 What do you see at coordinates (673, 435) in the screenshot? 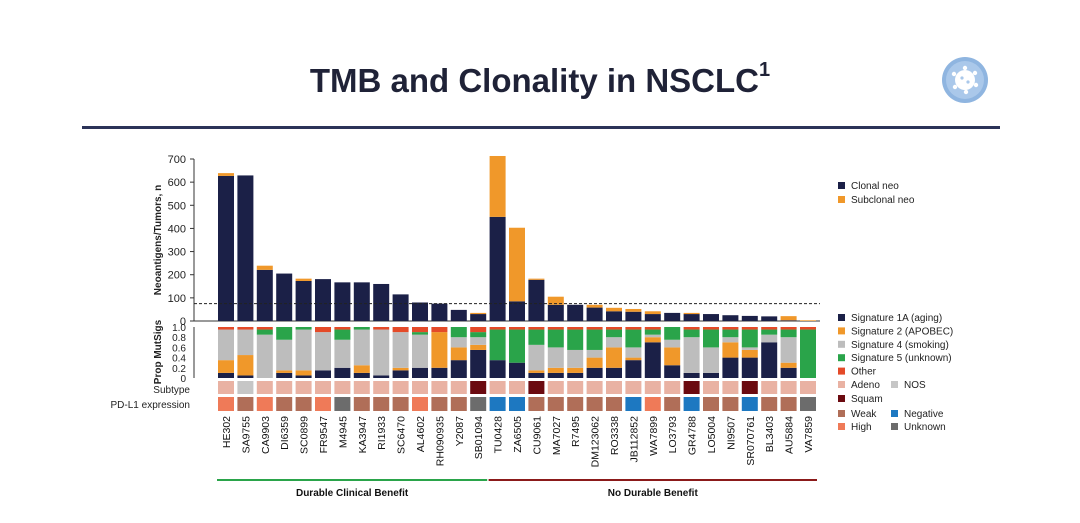
I see `category-label: LO3793` at bounding box center [673, 435].